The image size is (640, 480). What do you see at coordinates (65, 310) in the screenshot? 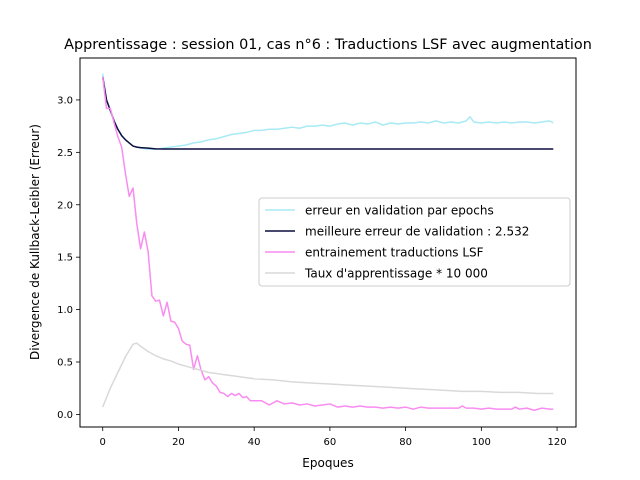
I see `y-tick-label: 1.0` at bounding box center [65, 310].